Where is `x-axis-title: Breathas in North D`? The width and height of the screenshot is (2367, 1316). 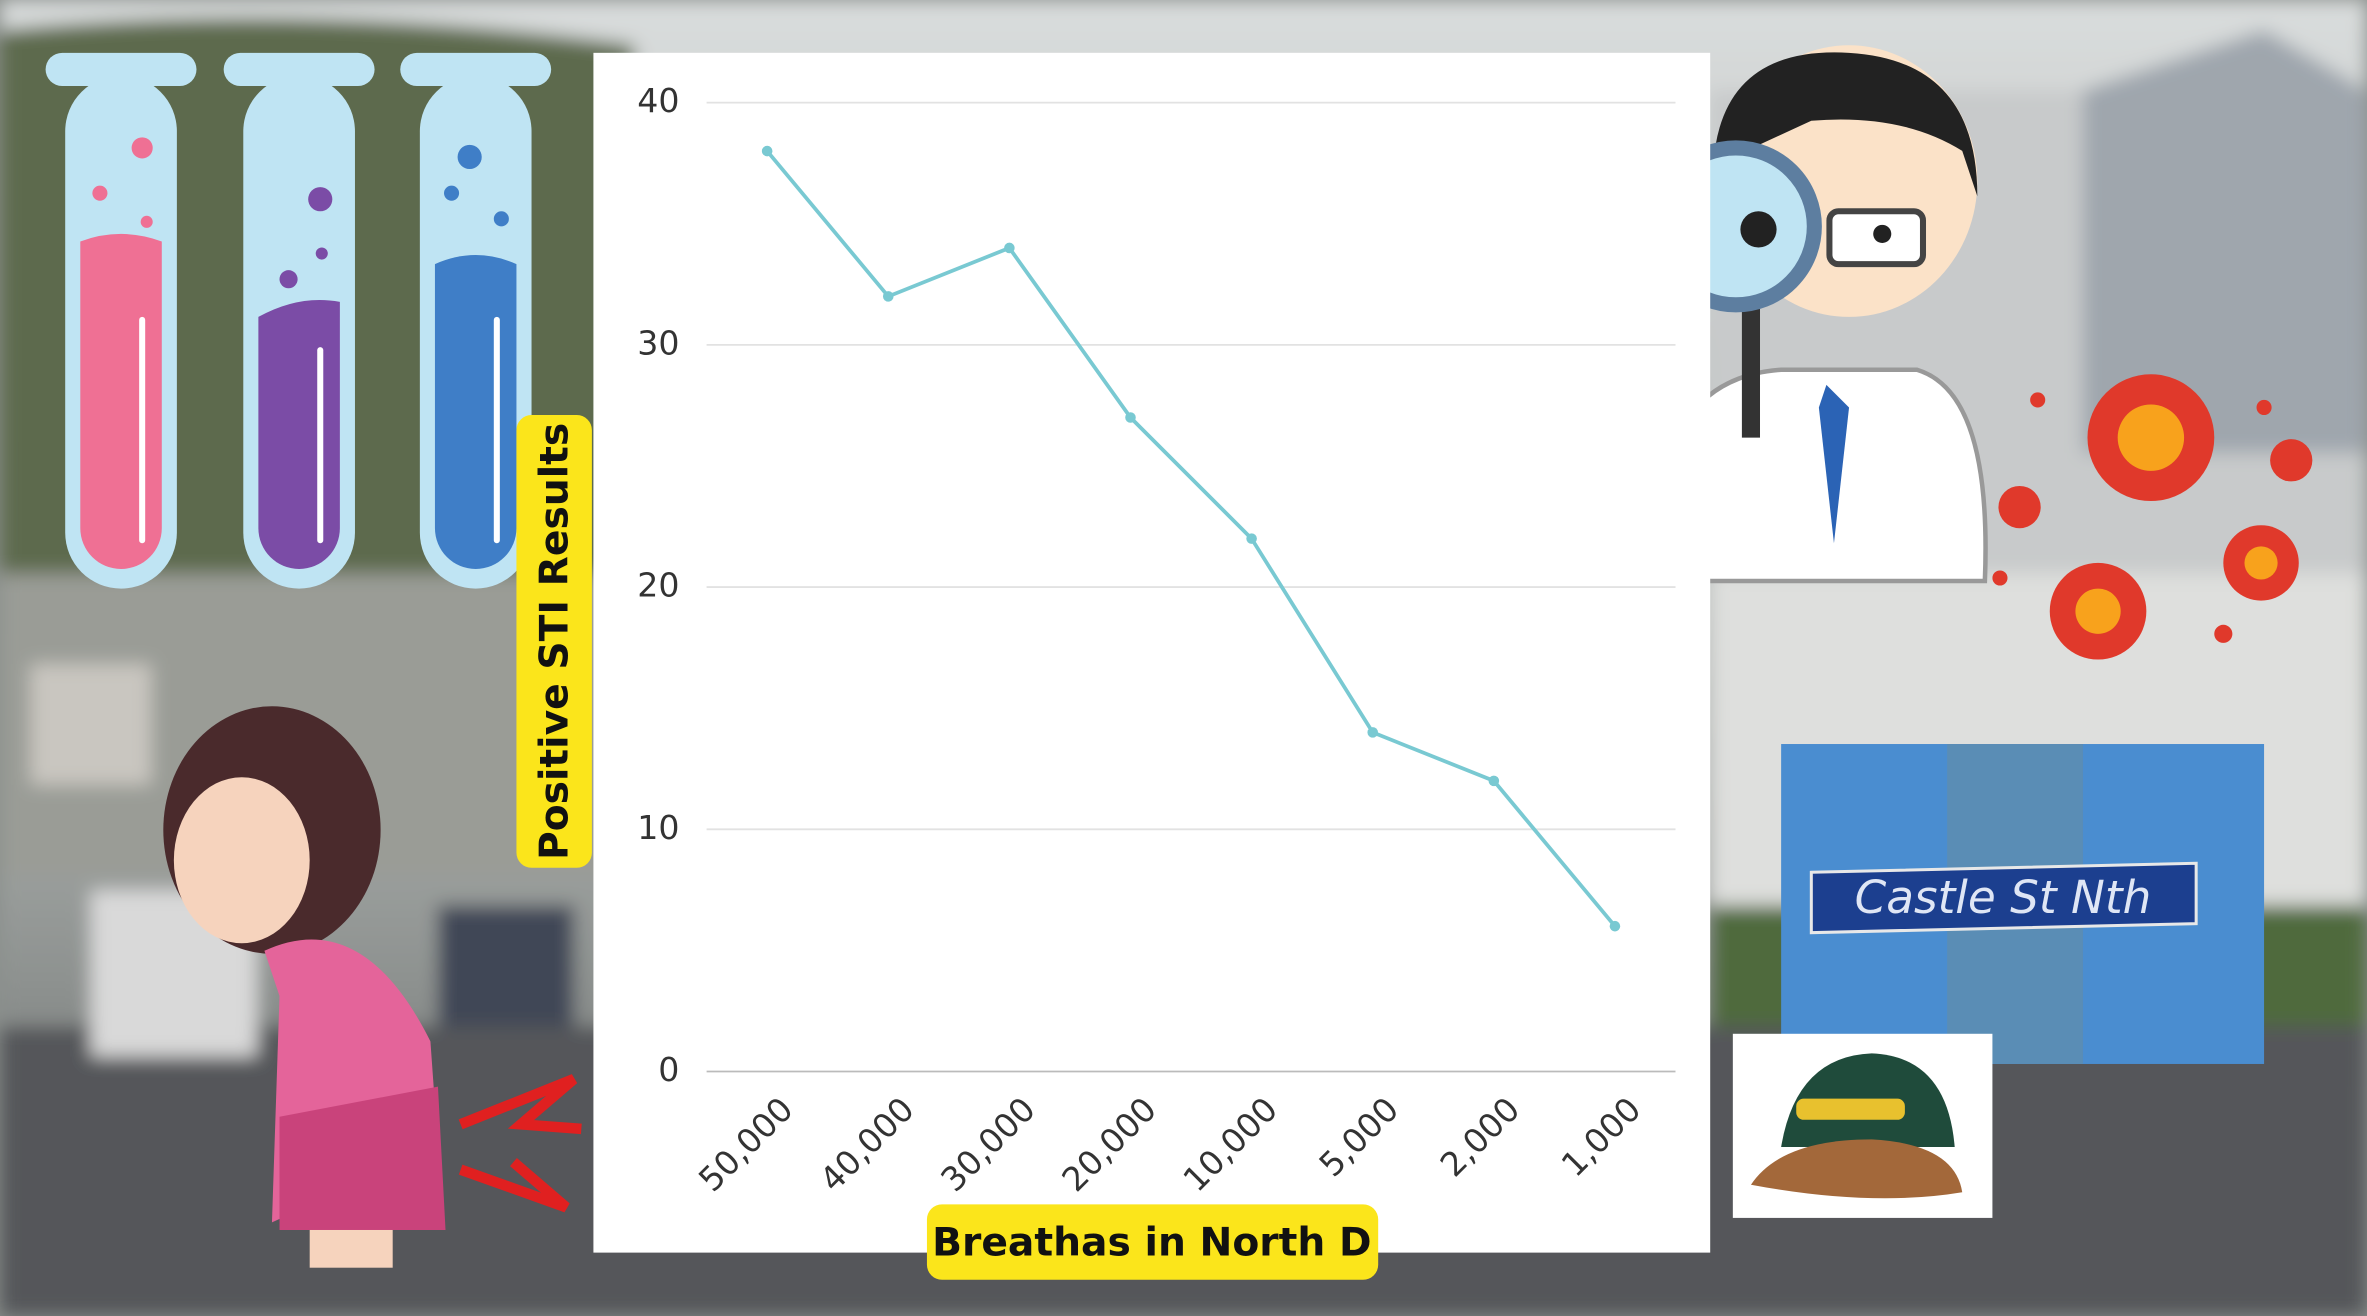 x-axis-title: Breathas in North D is located at coordinates (1152, 1242).